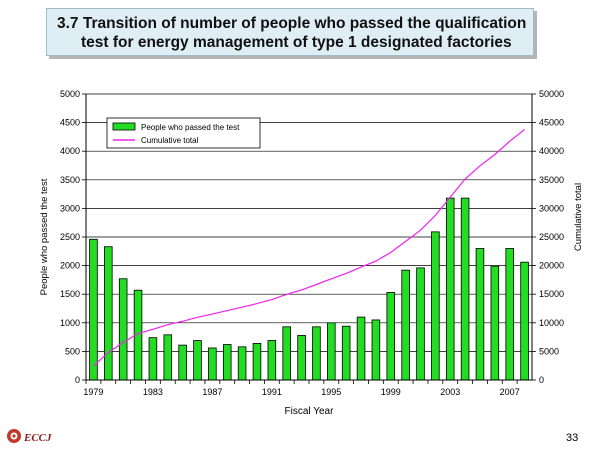  I want to click on y2-tick-label: 10000, so click(551, 323).